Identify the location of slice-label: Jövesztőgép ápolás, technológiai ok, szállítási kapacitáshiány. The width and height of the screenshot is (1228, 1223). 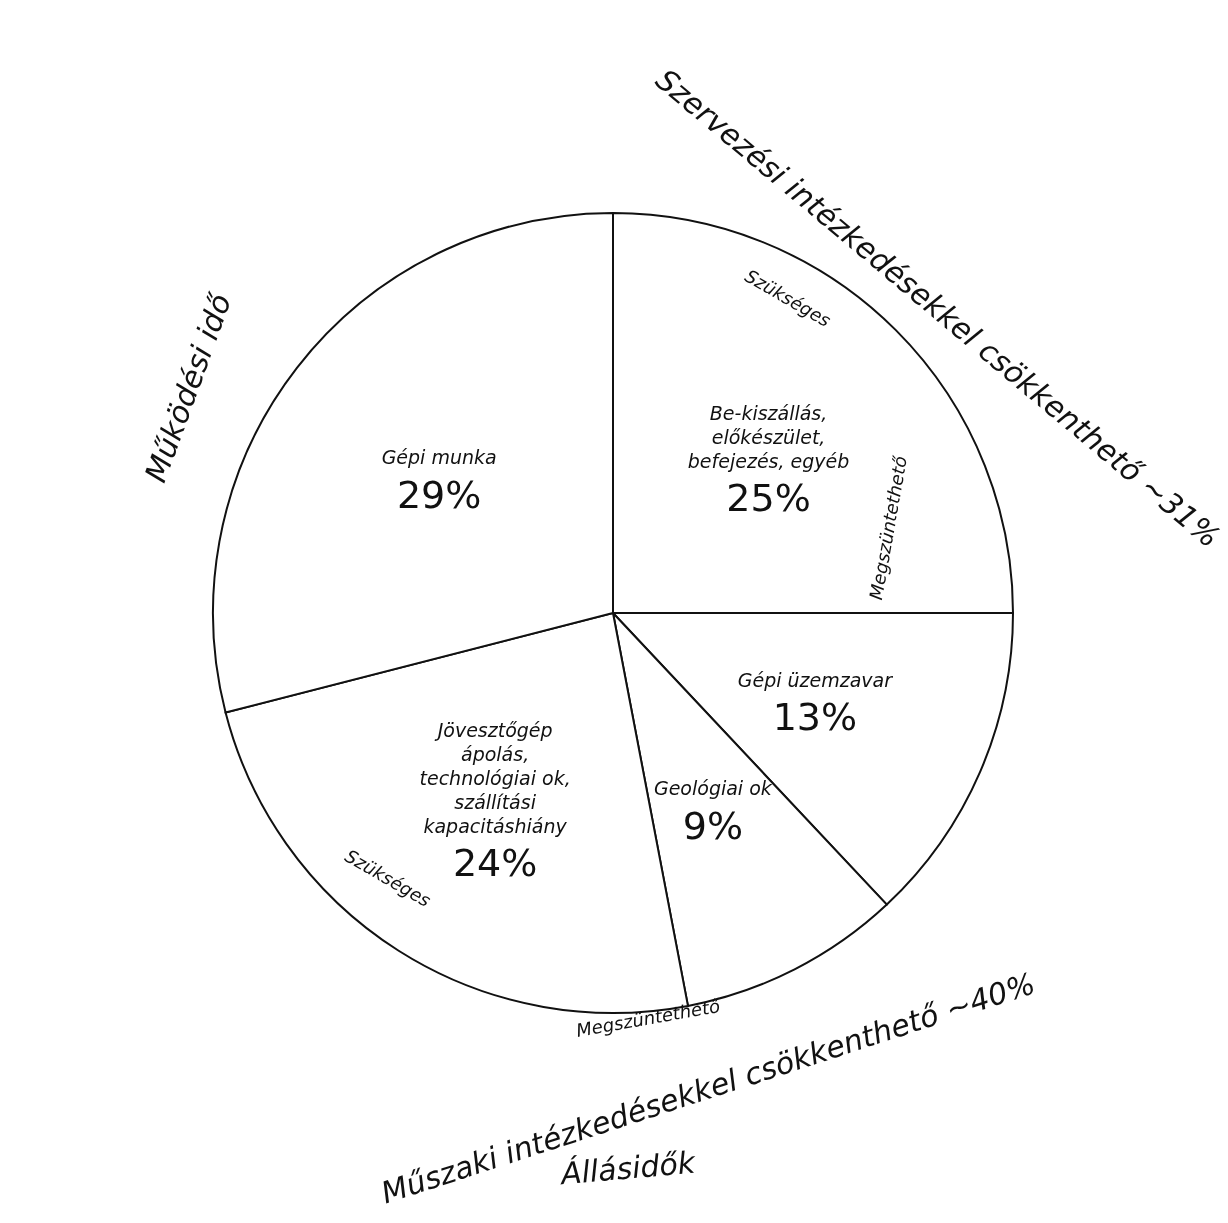
(495, 778).